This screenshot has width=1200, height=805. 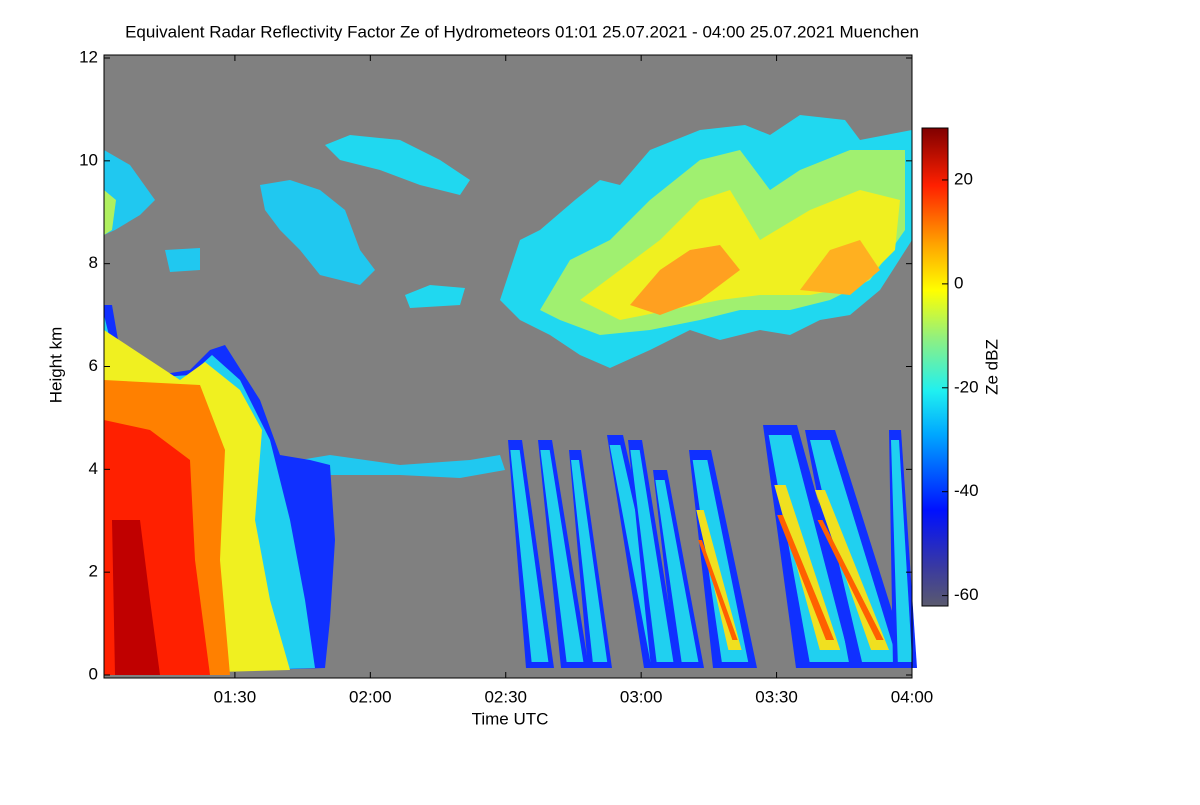 I want to click on colorbar-tick-label: -60, so click(x=966, y=594).